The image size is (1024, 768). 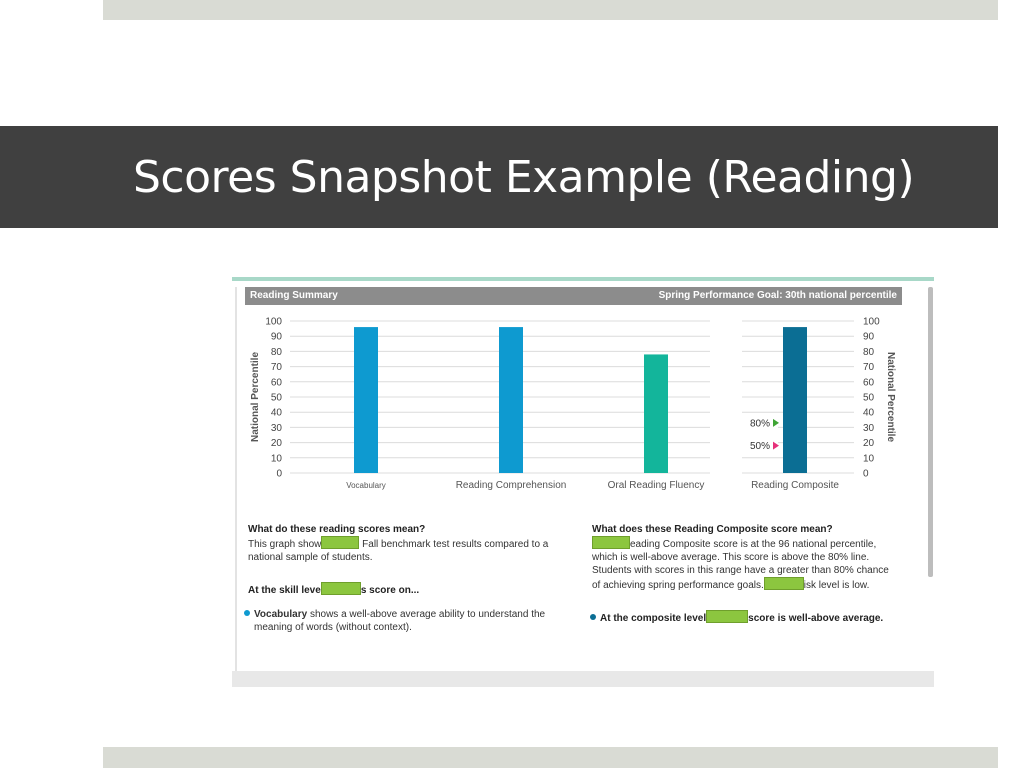 I want to click on y-tick-label: 20, so click(x=277, y=443).